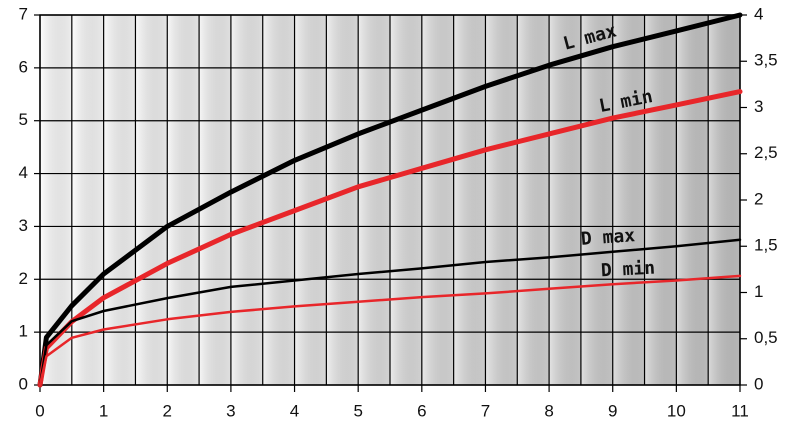 The width and height of the screenshot is (800, 442). I want to click on x-tick-label: 4, so click(294, 410).